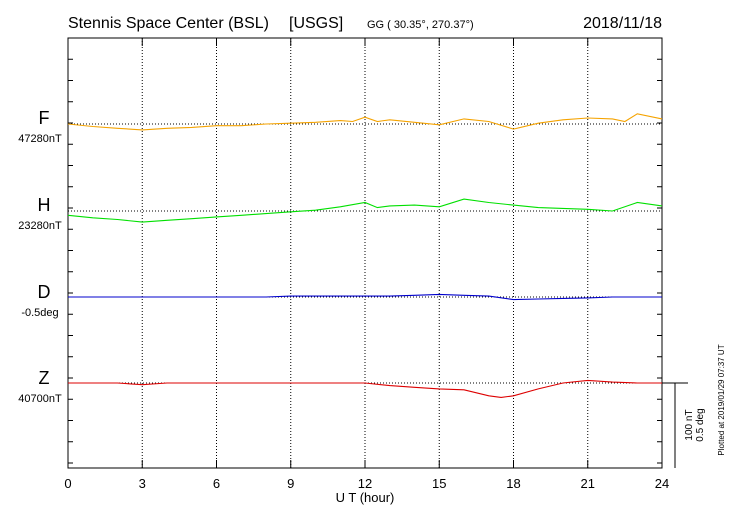 This screenshot has height=520, width=730. Describe the element at coordinates (142, 483) in the screenshot. I see `x-tick-label-3: 3` at that location.